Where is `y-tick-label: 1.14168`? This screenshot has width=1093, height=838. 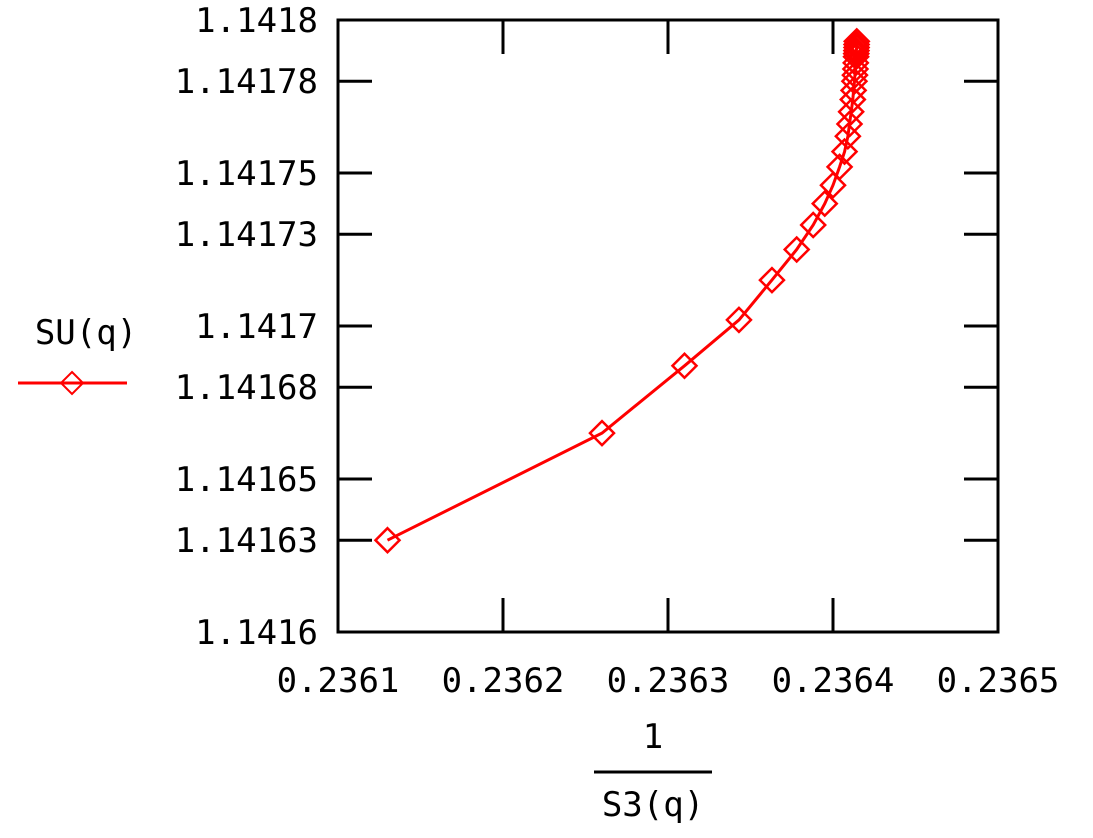 y-tick-label: 1.14168 is located at coordinates (246, 388).